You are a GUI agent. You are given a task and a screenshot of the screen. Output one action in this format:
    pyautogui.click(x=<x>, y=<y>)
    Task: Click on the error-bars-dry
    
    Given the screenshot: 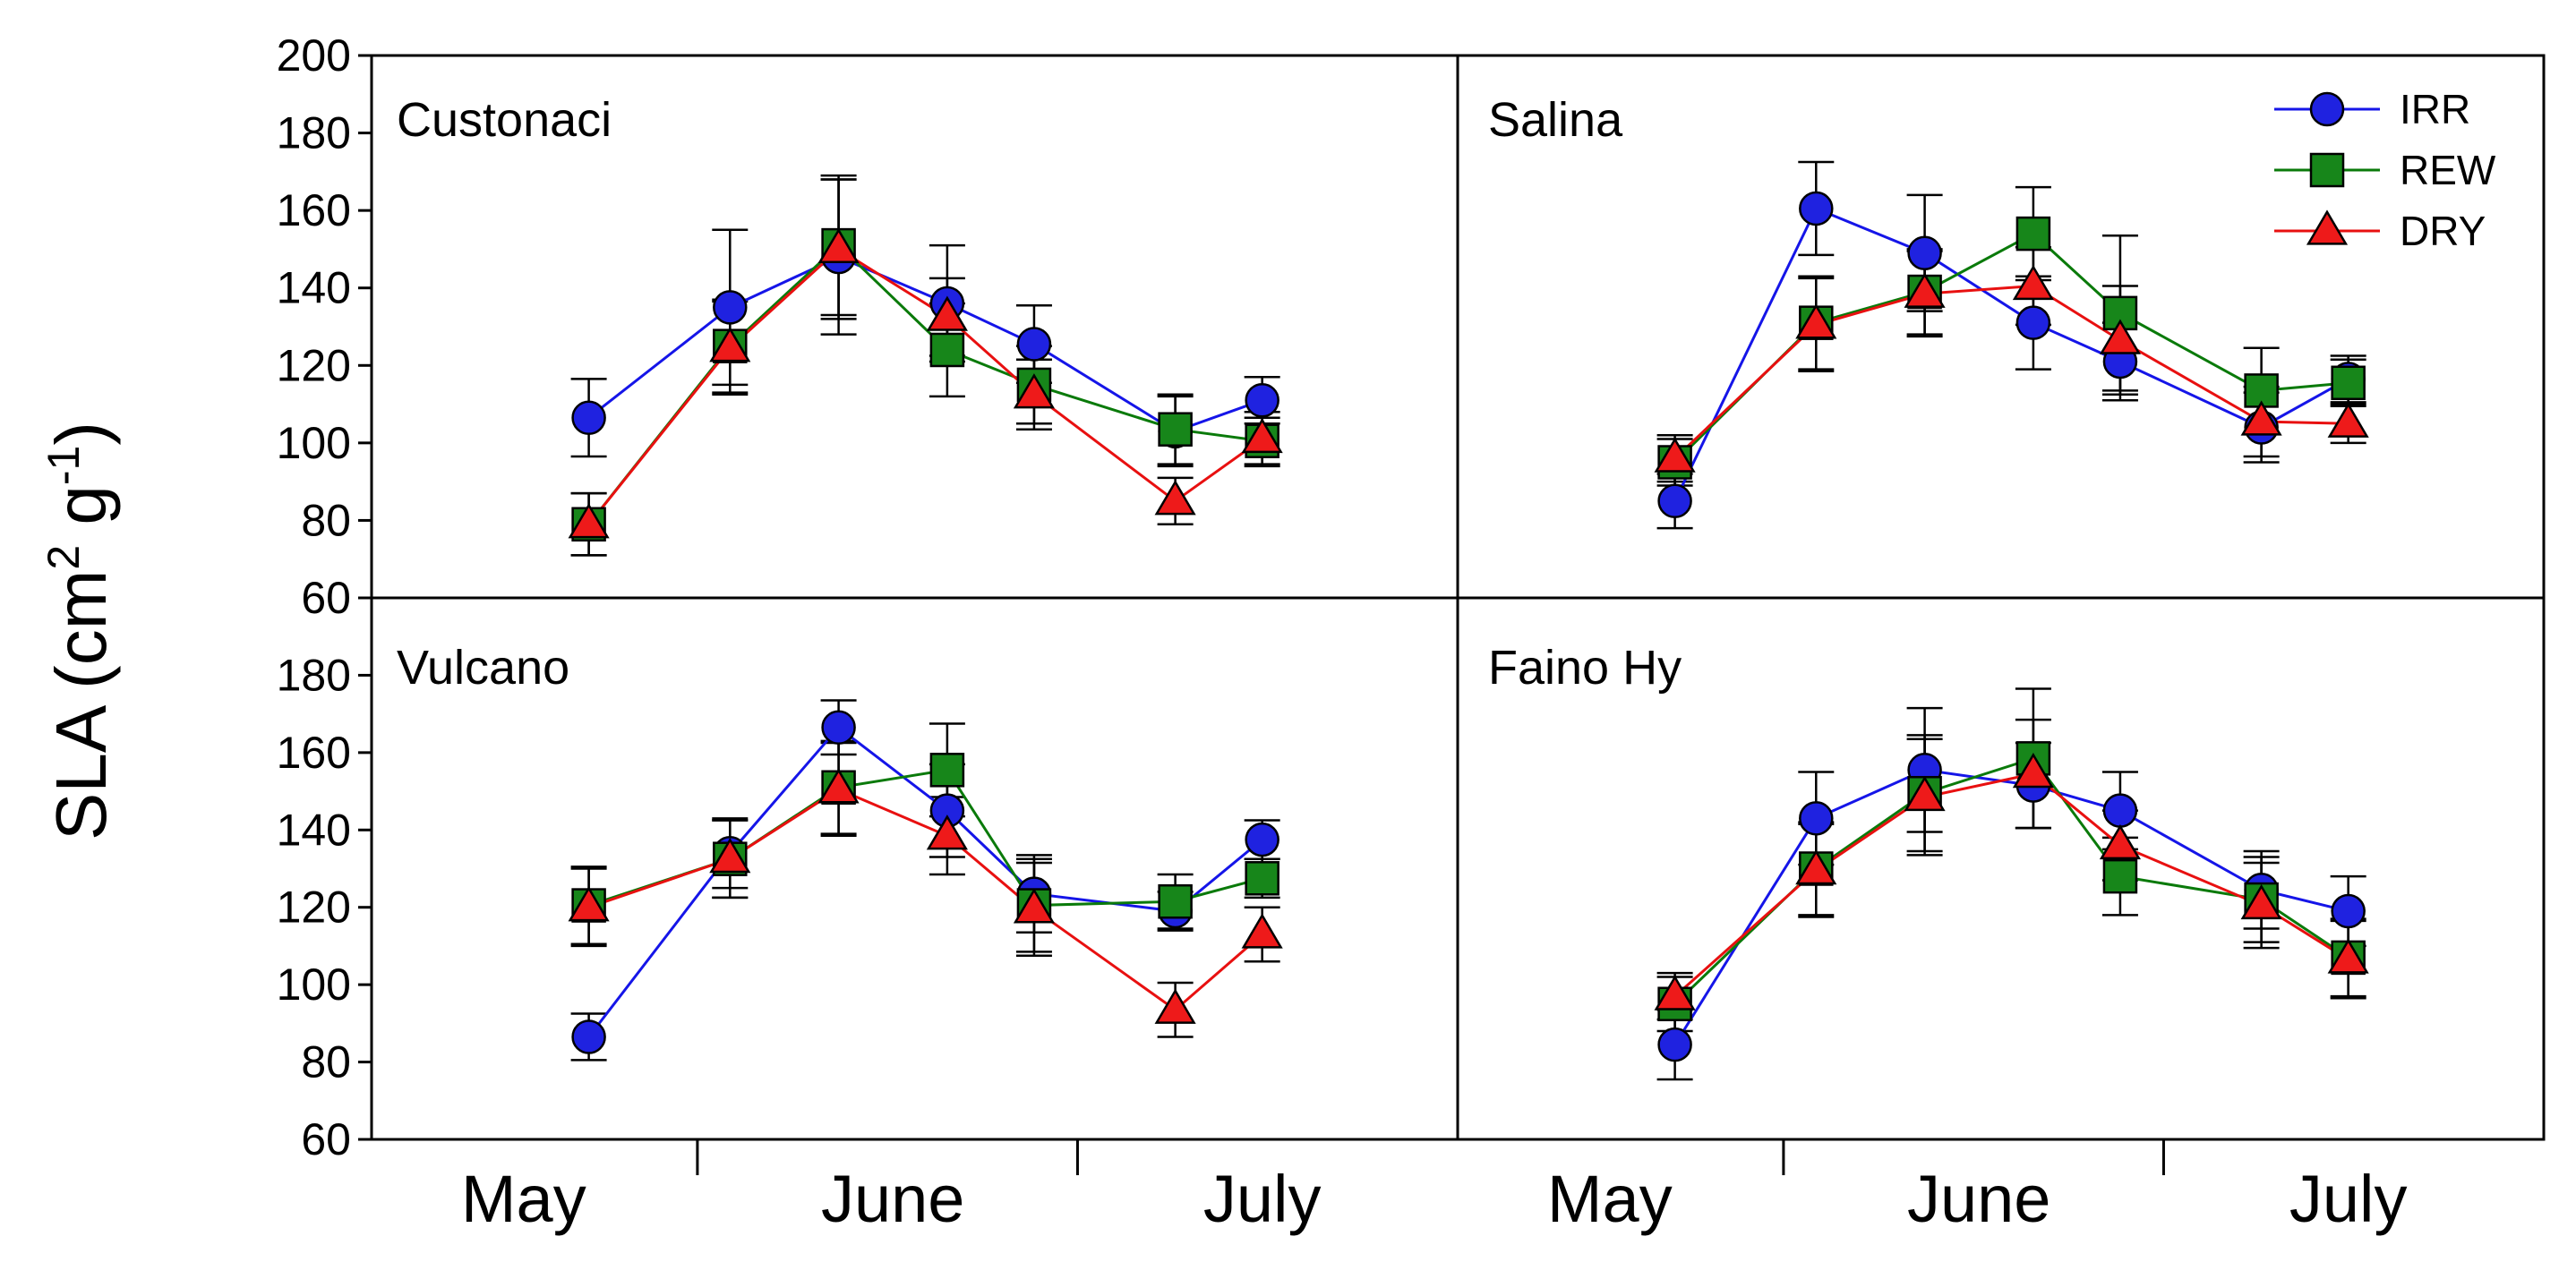 What is the action you would take?
    pyautogui.click(x=925, y=889)
    